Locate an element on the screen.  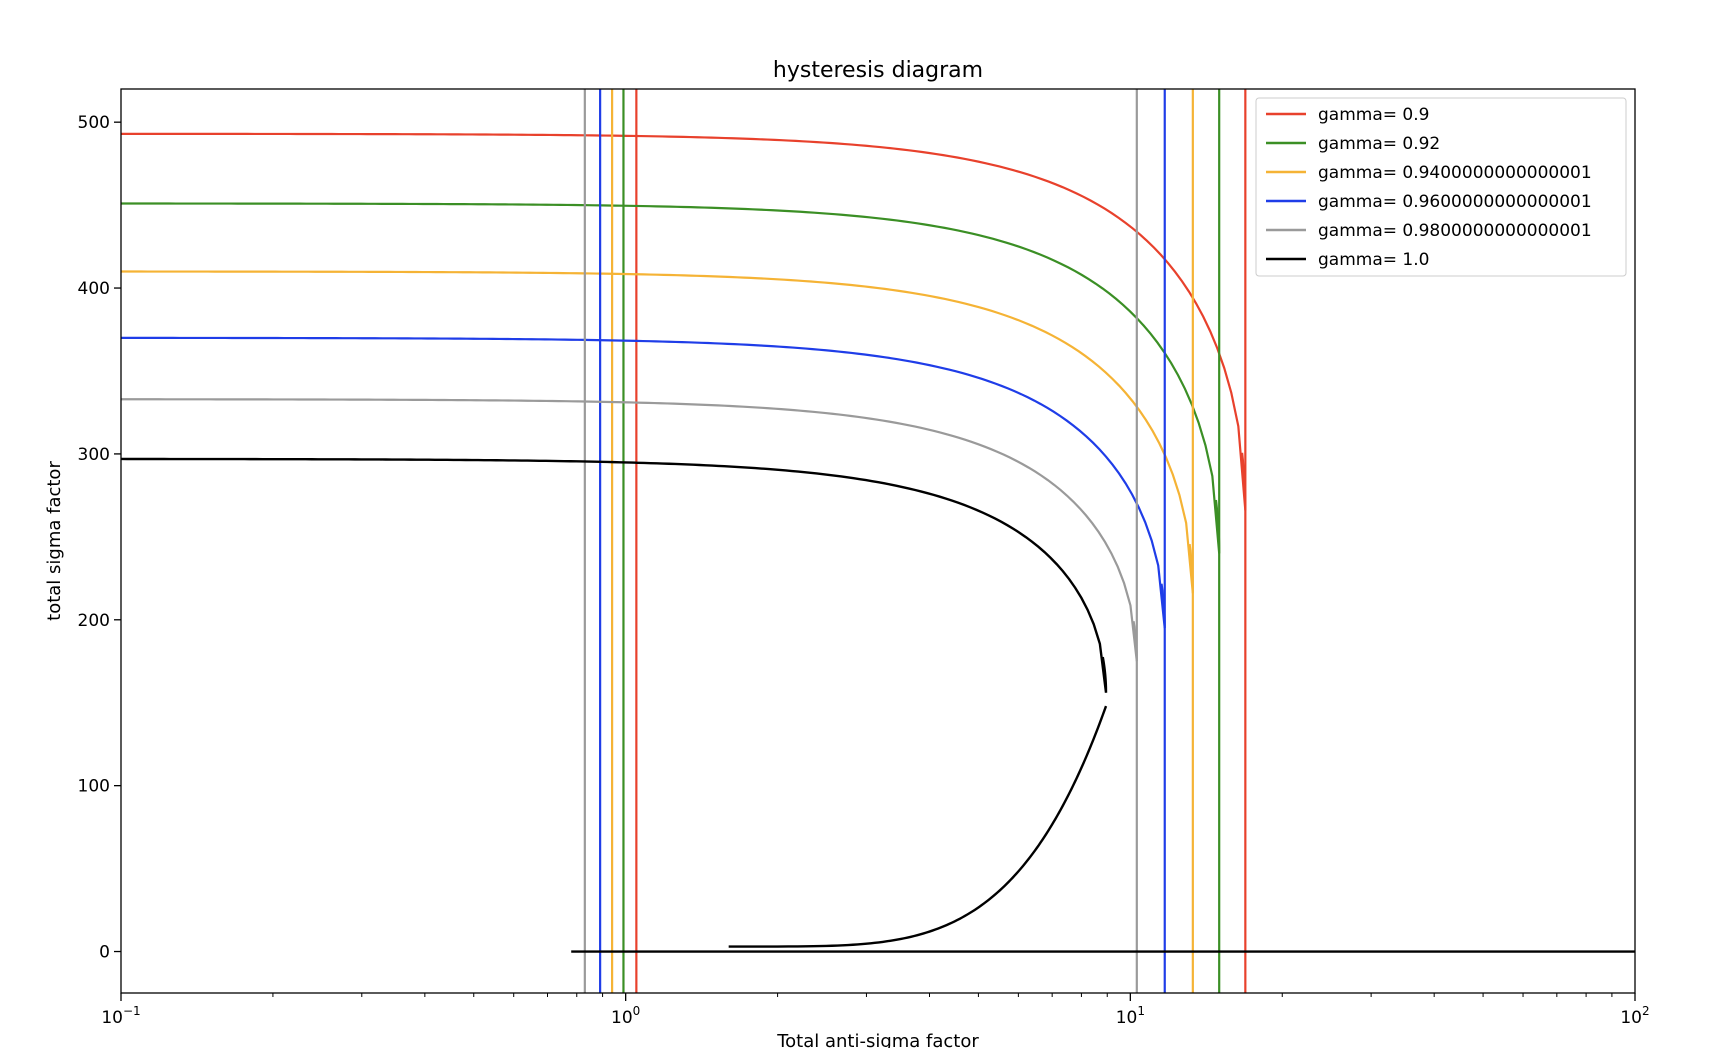
y-tick-label-500: 500 is located at coordinates (94, 123).